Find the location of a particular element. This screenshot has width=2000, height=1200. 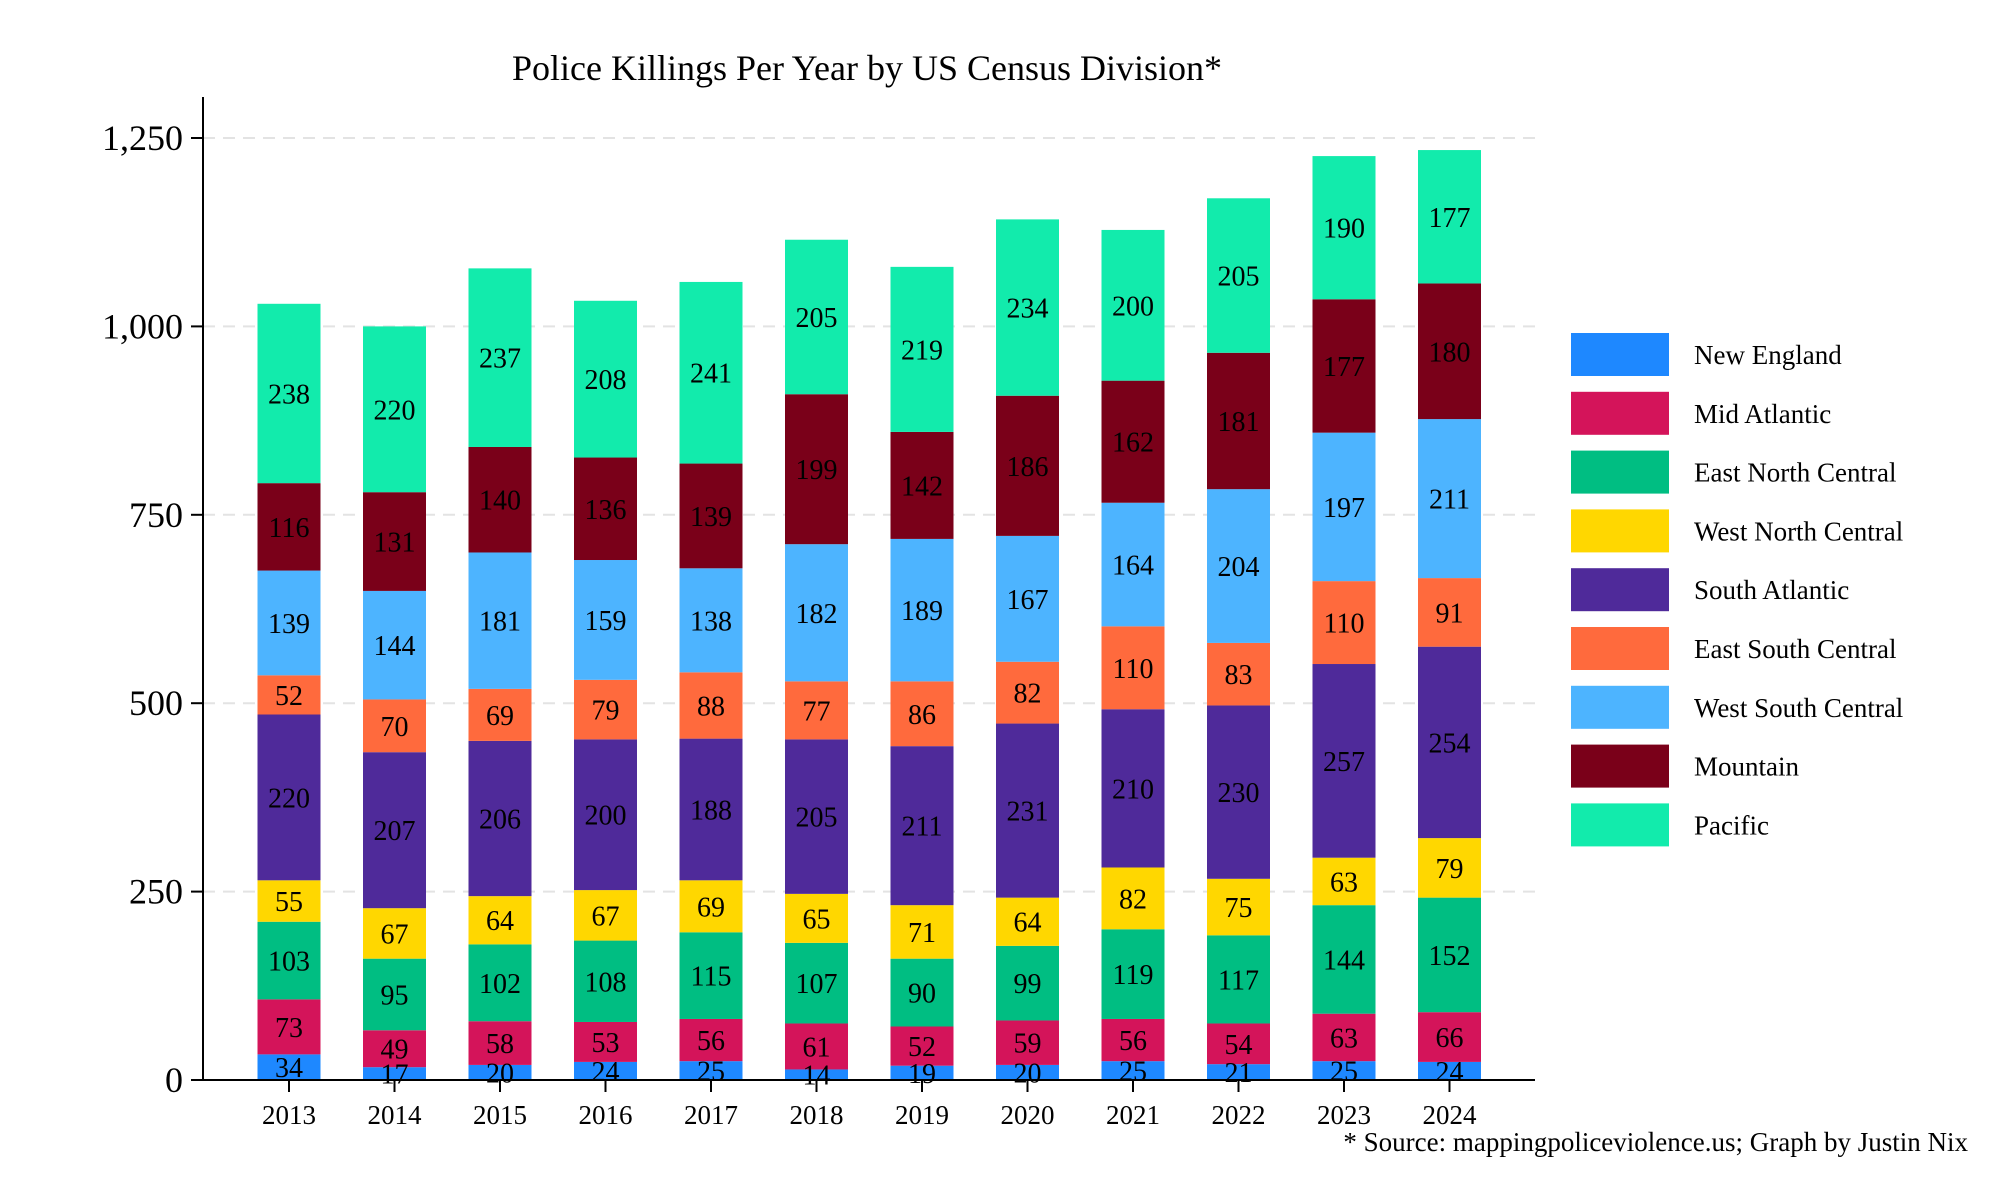

data-label: 82 is located at coordinates (1133, 899).